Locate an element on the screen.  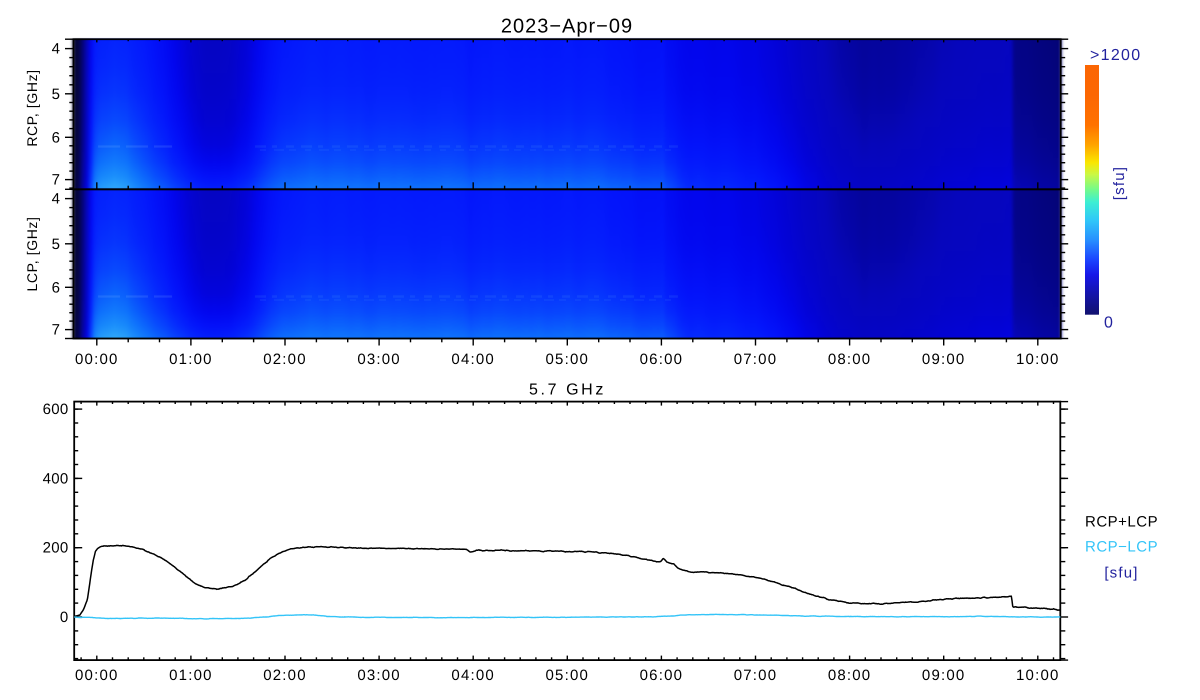
svg-text: LCP, [GHz] is located at coordinates (32, 254).